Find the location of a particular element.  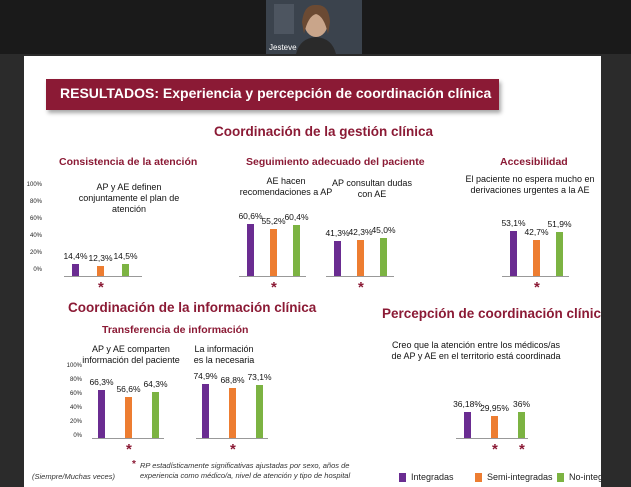

webcam-thumbnail: Jesteve is located at coordinates (314, 27).